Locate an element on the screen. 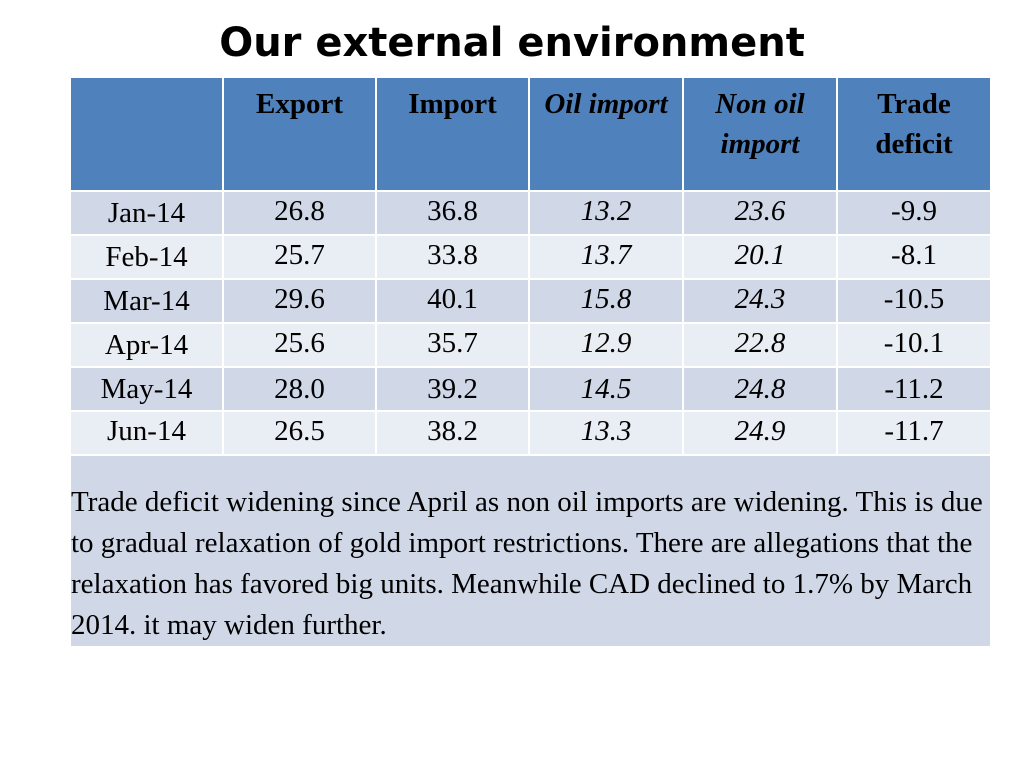 Image resolution: width=1024 pixels, height=768 pixels. cell-month: Jan-14 is located at coordinates (146, 213).